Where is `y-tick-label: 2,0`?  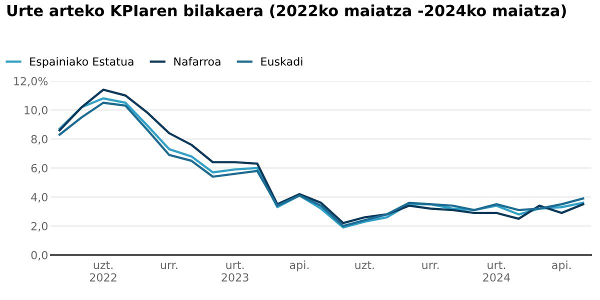
y-tick-label: 2,0 is located at coordinates (39, 227).